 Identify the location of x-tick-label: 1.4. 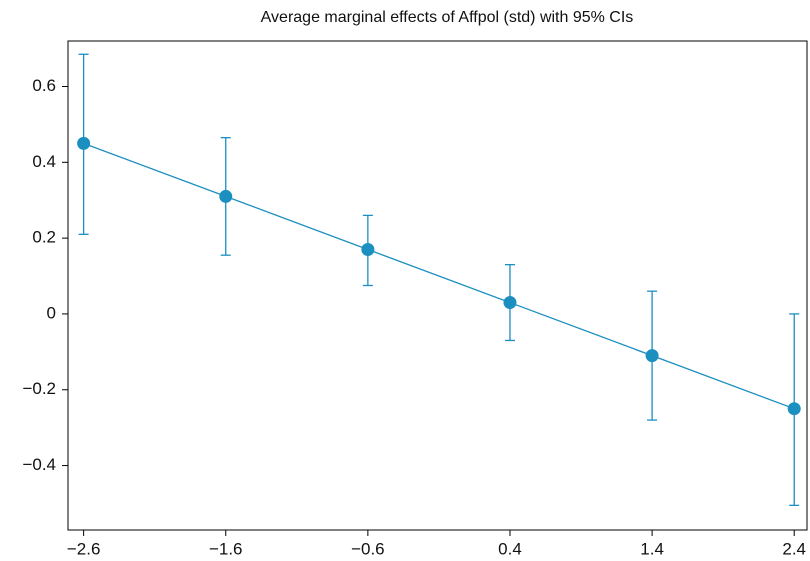
(652, 548).